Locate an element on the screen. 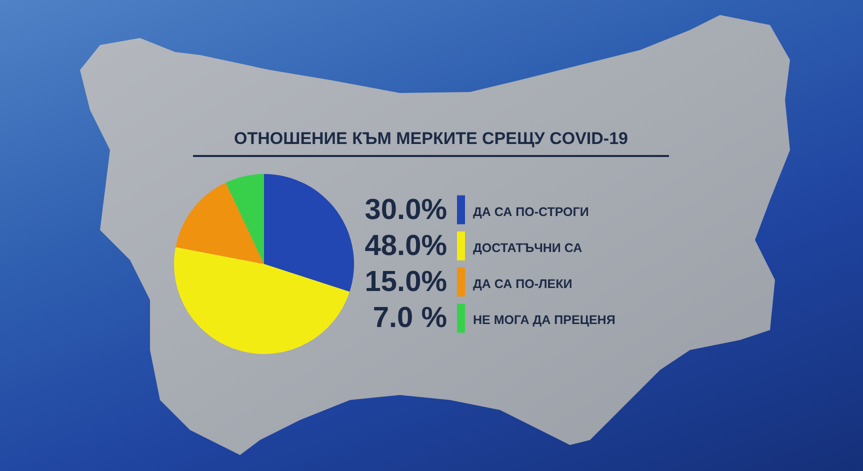  data-label: 48.0% is located at coordinates (406, 246).